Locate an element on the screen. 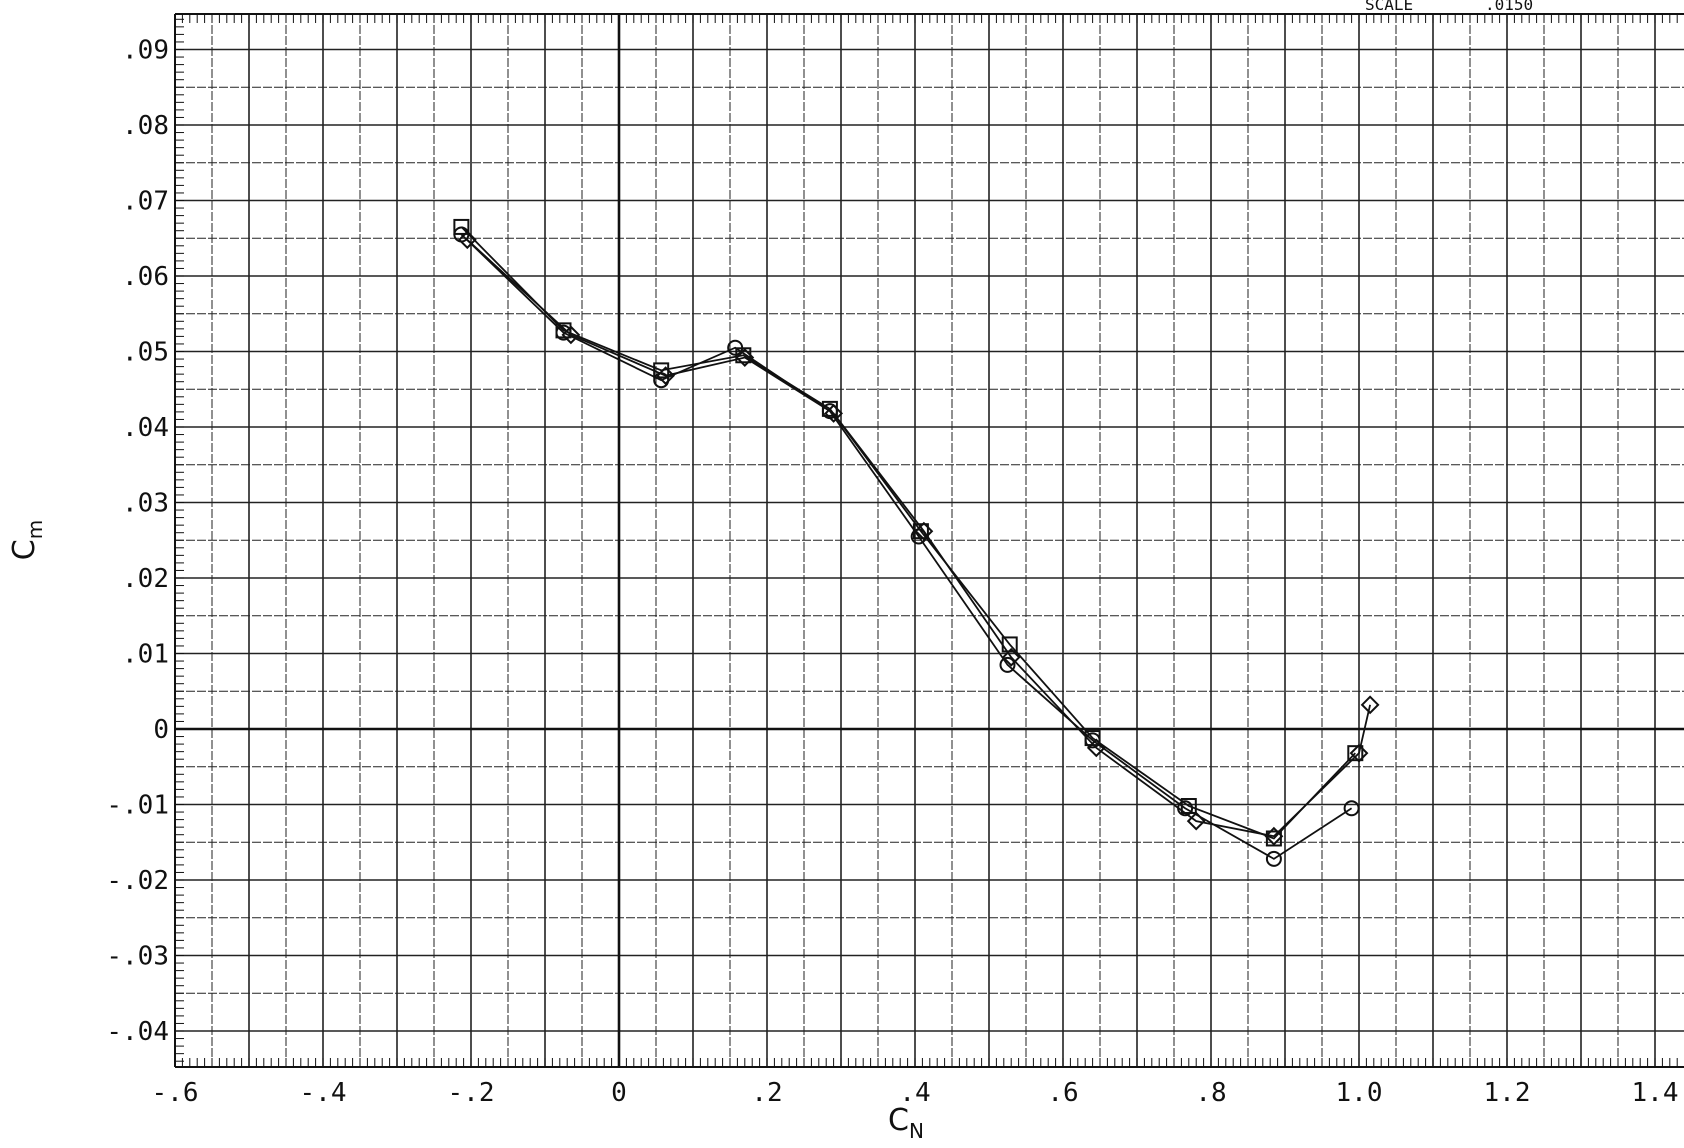 This screenshot has width=1684, height=1148. scale-label: SCALE is located at coordinates (1389, 7).